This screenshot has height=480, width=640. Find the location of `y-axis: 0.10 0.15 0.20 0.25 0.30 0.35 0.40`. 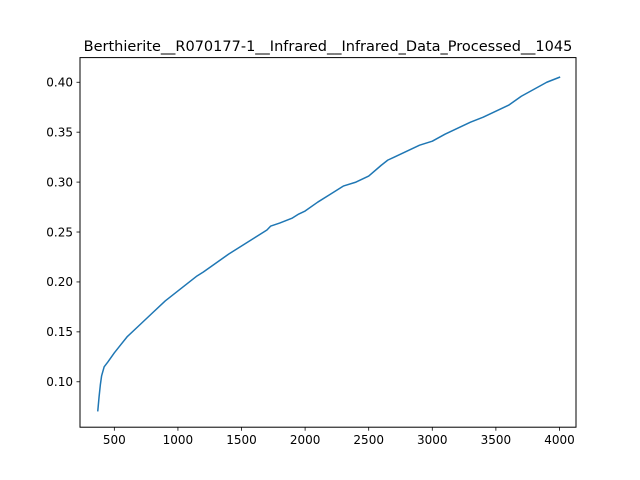

y-axis: 0.10 0.15 0.20 0.25 0.30 0.35 0.40 is located at coordinates (63, 232).